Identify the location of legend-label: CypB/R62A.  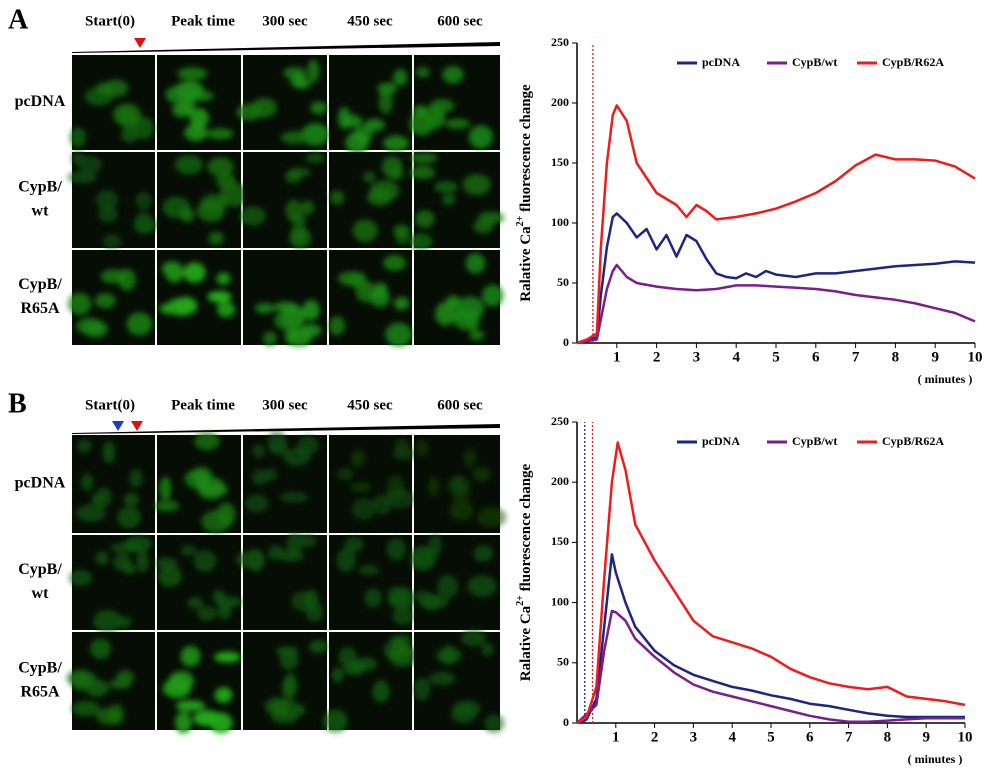
(913, 441).